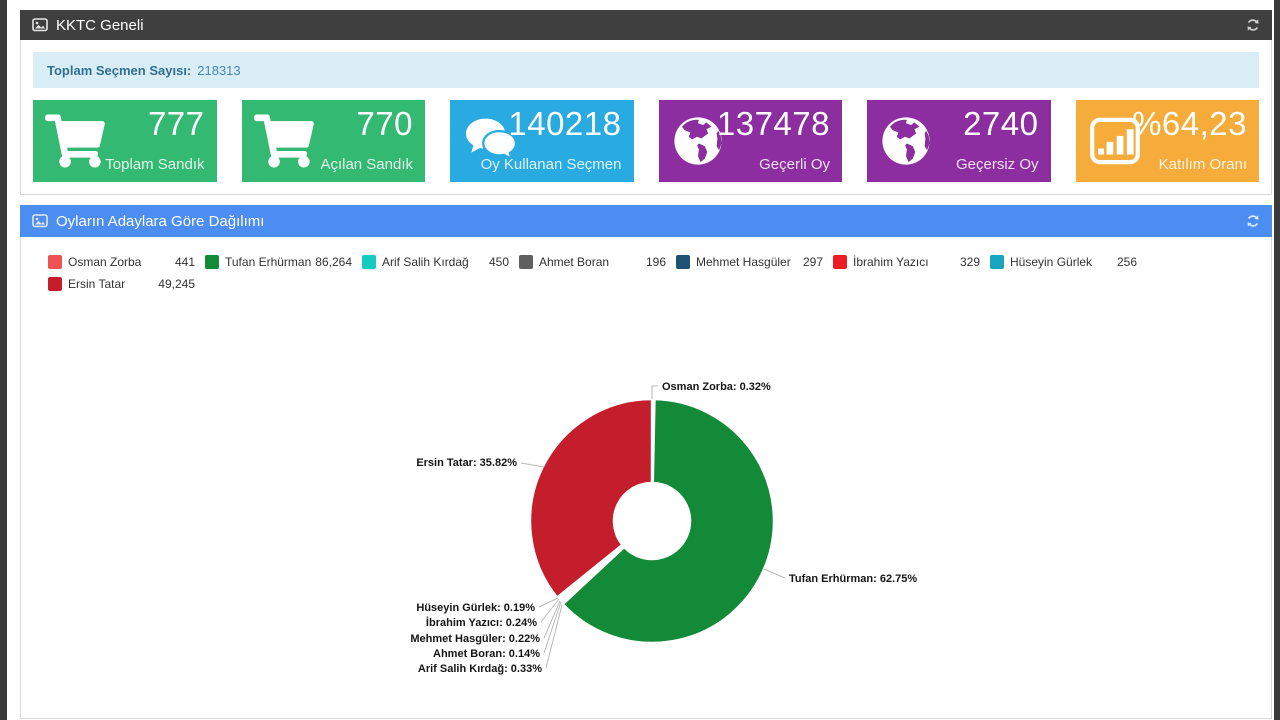 Image resolution: width=1280 pixels, height=720 pixels. What do you see at coordinates (425, 262) in the screenshot?
I see `legend-name: Arif Salih Kırdağ` at bounding box center [425, 262].